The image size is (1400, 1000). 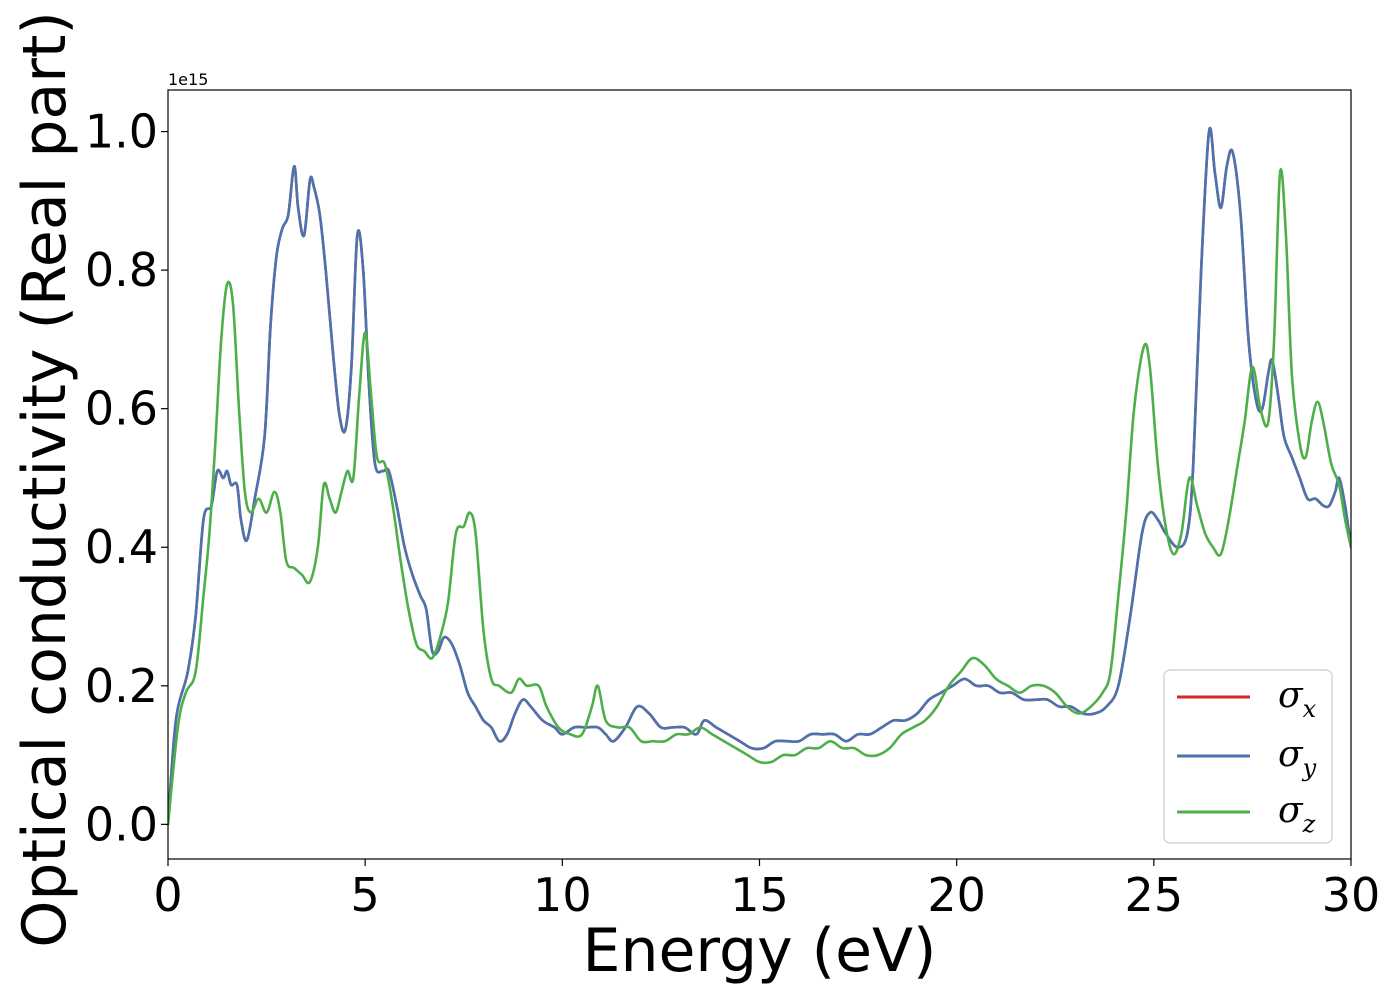 I want to click on x-tick-label: 5, so click(x=365, y=895).